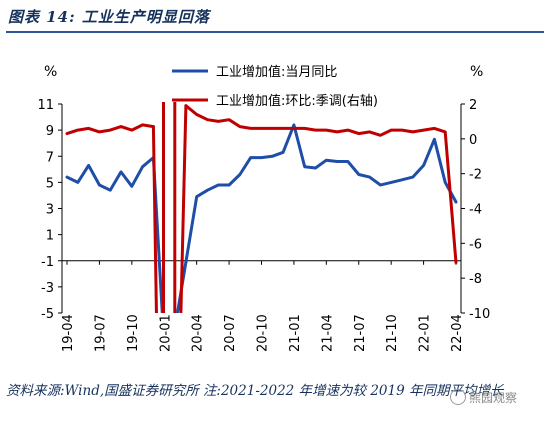 The image size is (550, 429). What do you see at coordinates (50, 157) in the screenshot?
I see `left-tick-label: 7` at bounding box center [50, 157].